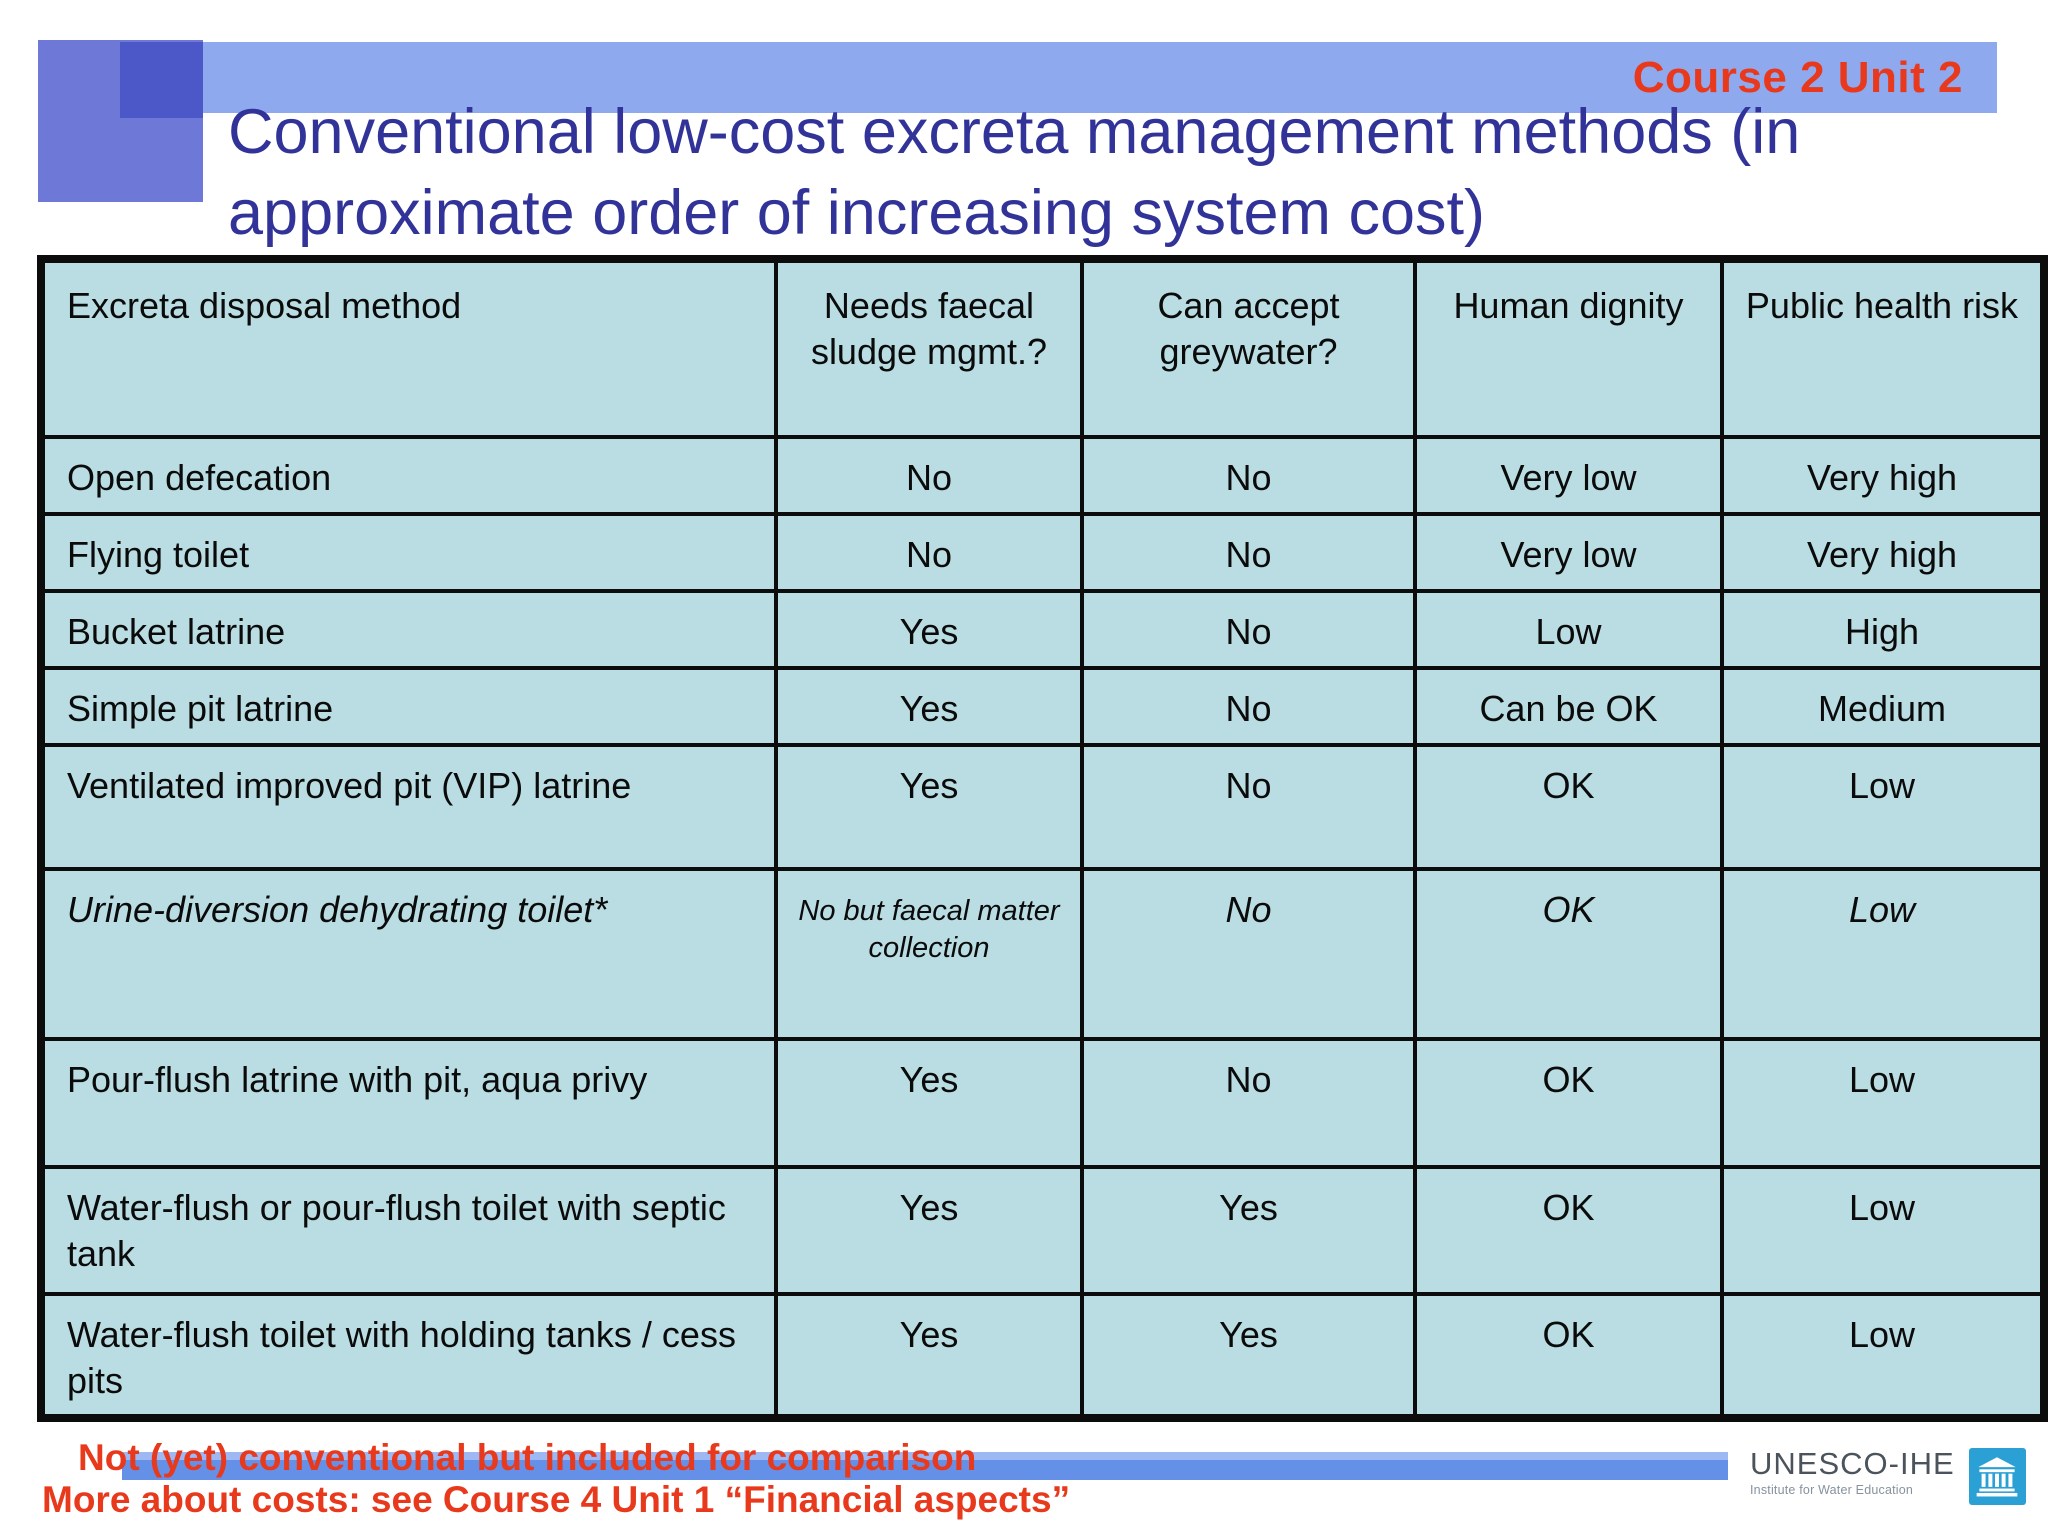  I want to click on faecal-sludge-cell: No but faecal matter collection, so click(929, 954).